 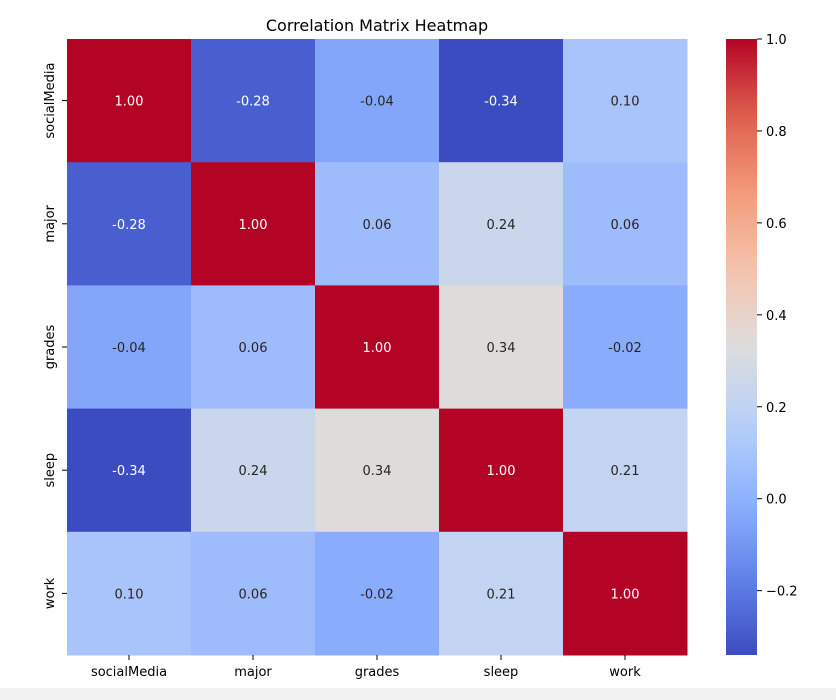 I want to click on cell-value-label-0-2: -0.04, so click(x=377, y=102).